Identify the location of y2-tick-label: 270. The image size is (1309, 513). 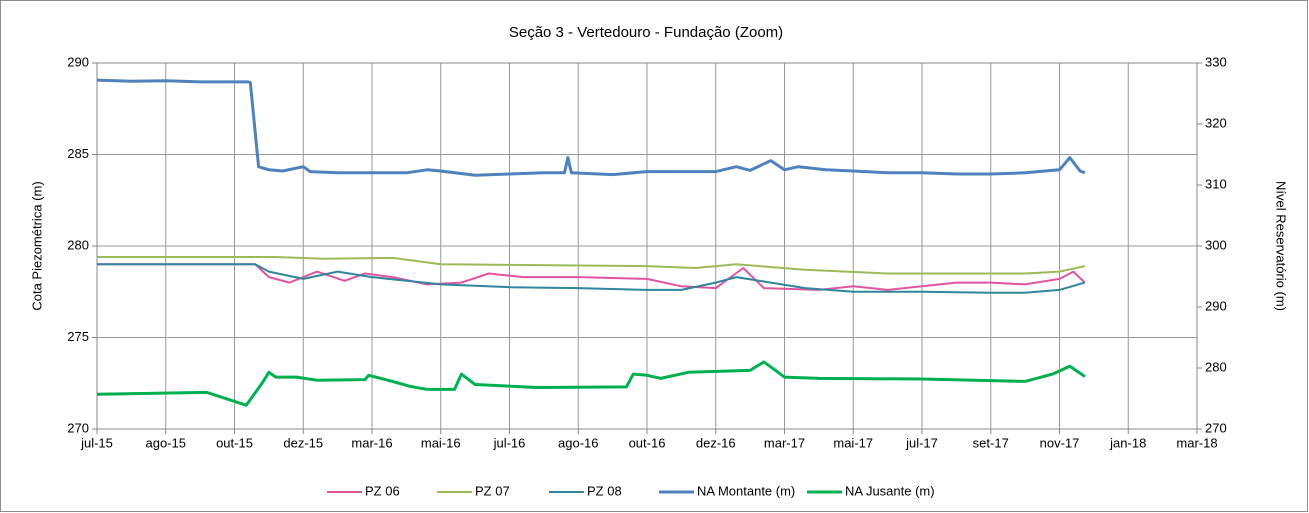
(1216, 427).